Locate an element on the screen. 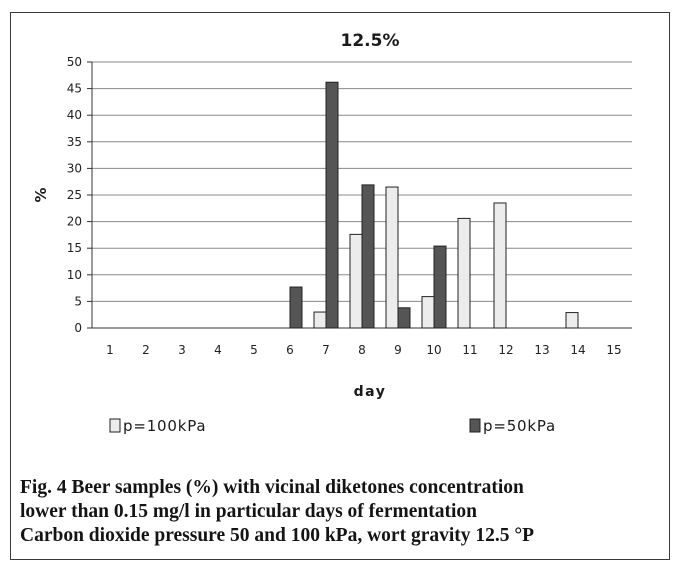 This screenshot has height=574, width=682. y-tick-label: 10 is located at coordinates (74, 275).